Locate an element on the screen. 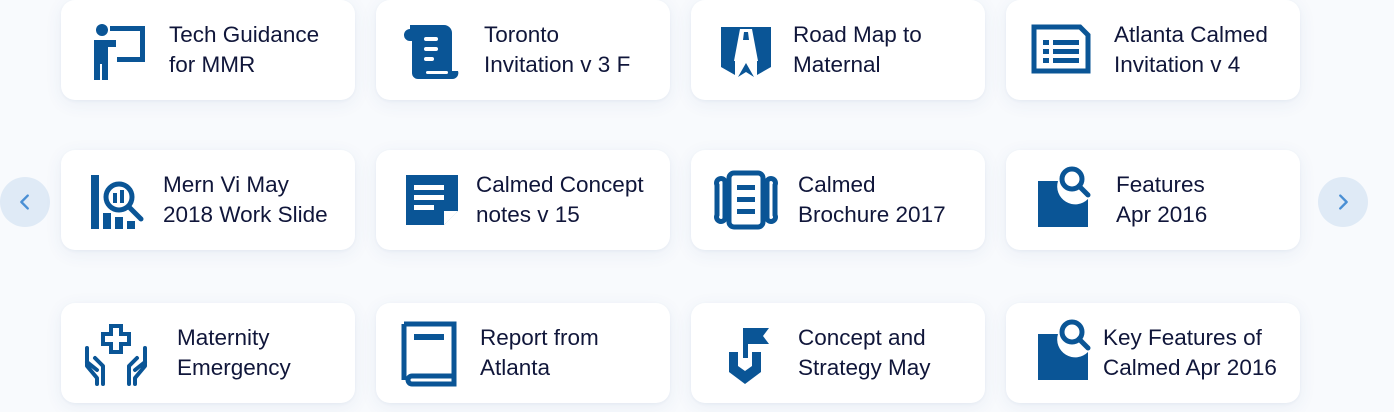 The height and width of the screenshot is (412, 1394). card-tech-guidance: Tech Guidance for MMR is located at coordinates (208, 50).